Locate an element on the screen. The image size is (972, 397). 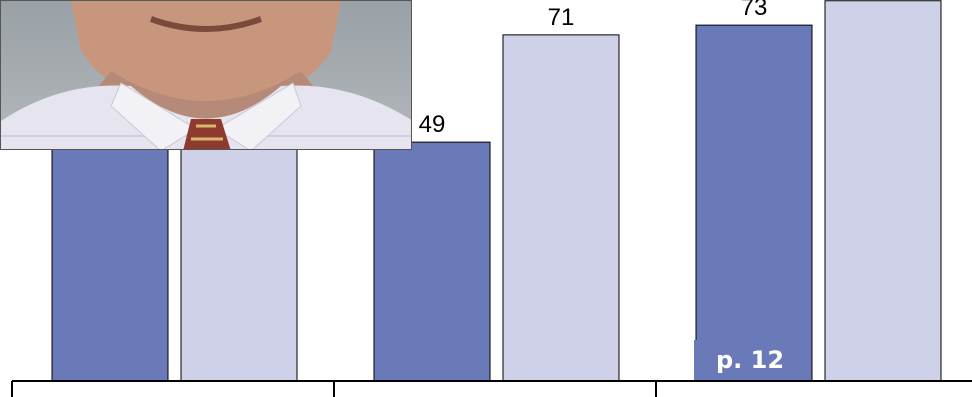
bar-s2-c1 is located at coordinates (239, 260).